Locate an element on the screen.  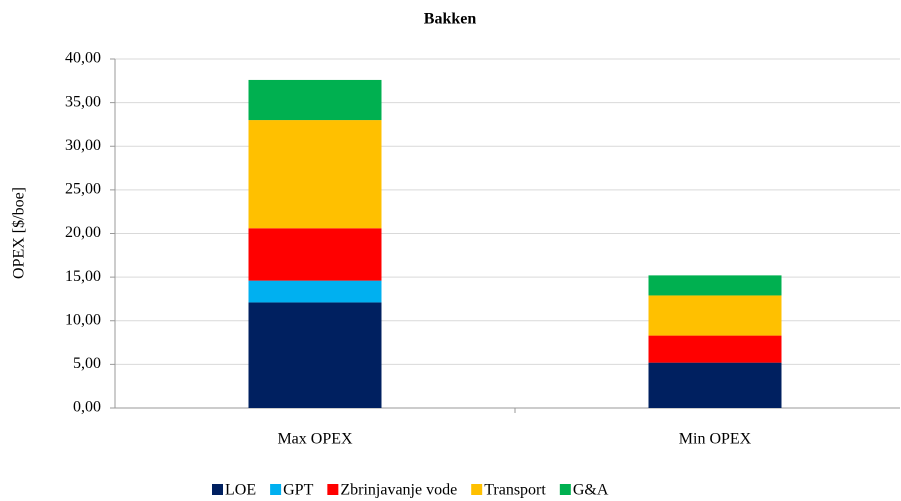
y-tick-label: 5,00 is located at coordinates (87, 363).